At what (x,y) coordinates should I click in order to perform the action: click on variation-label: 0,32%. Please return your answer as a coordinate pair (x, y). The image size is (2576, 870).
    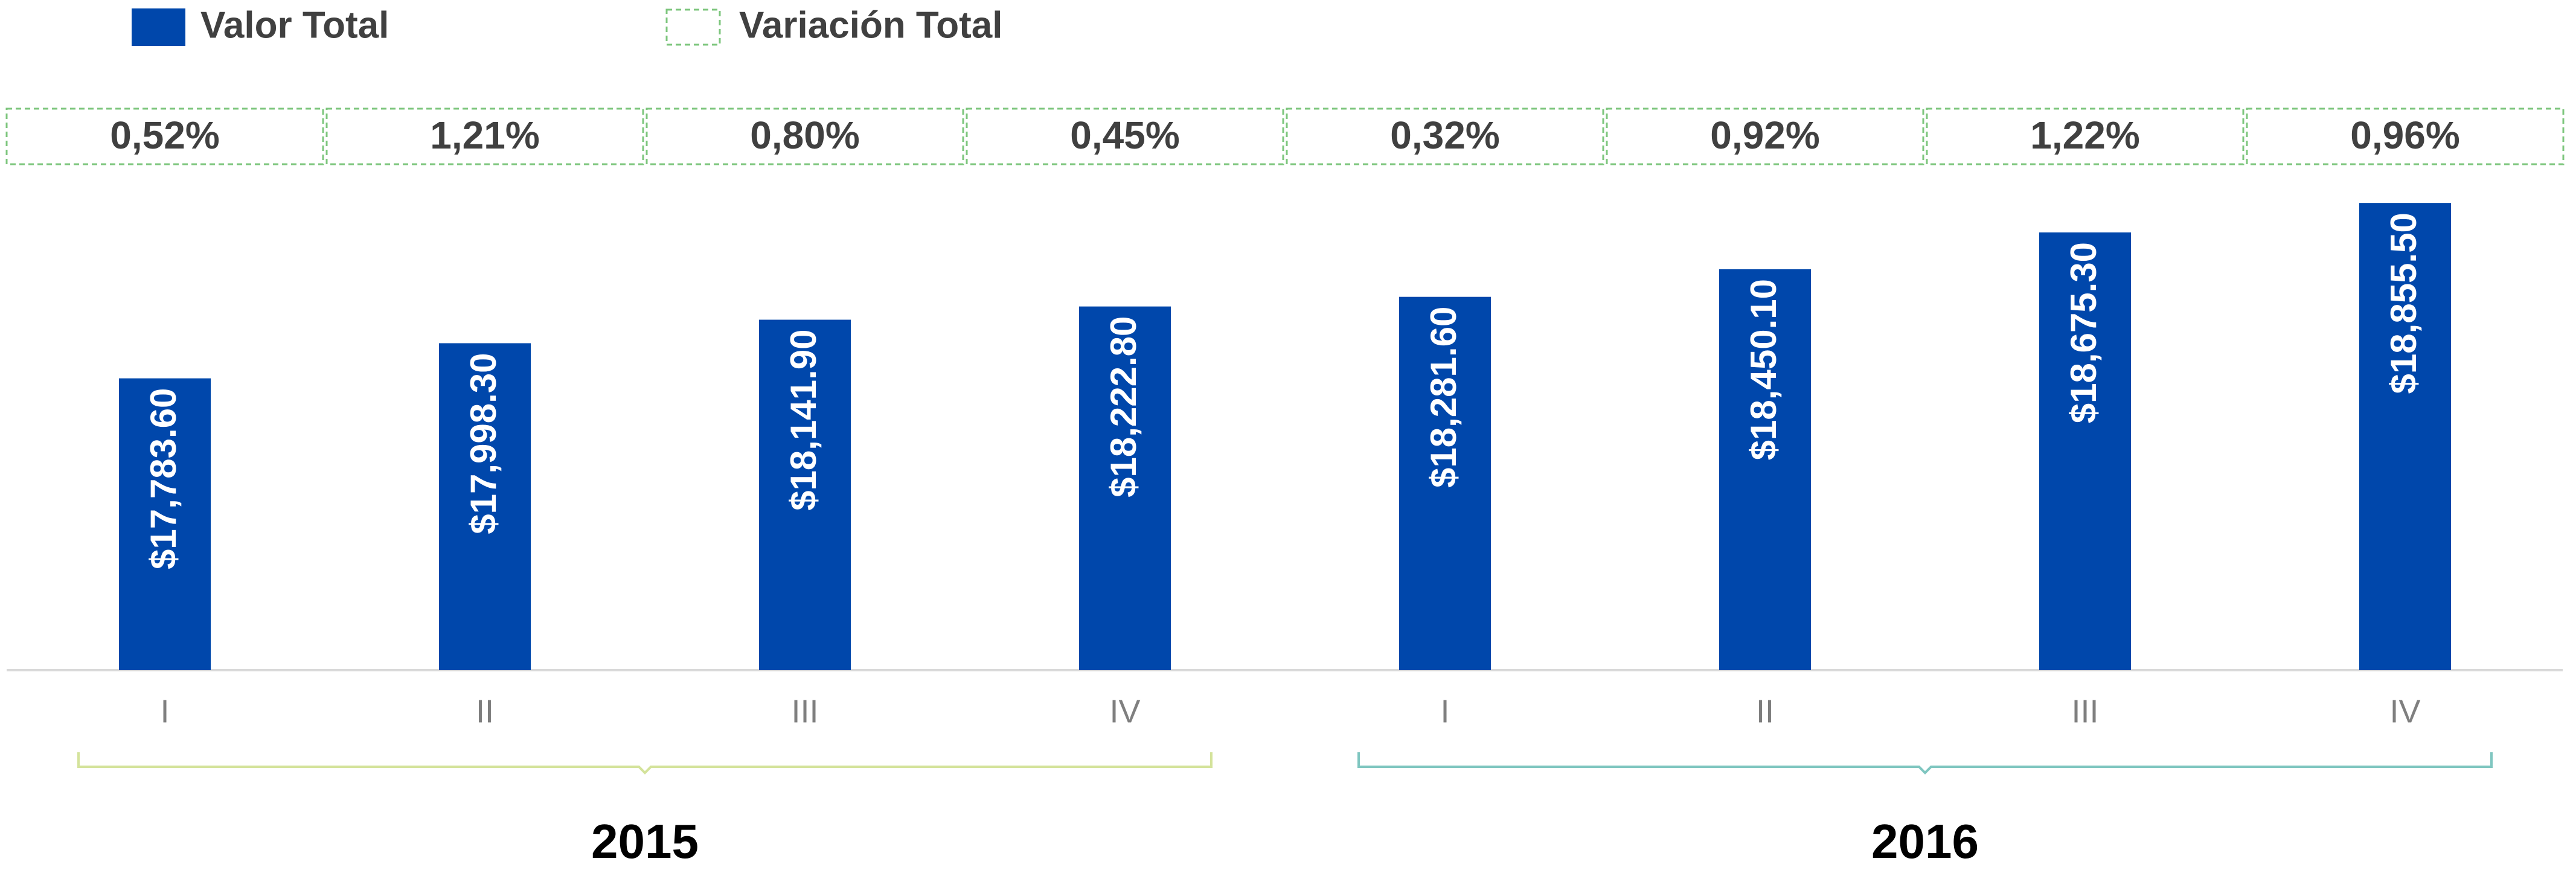
    Looking at the image, I should click on (1444, 135).